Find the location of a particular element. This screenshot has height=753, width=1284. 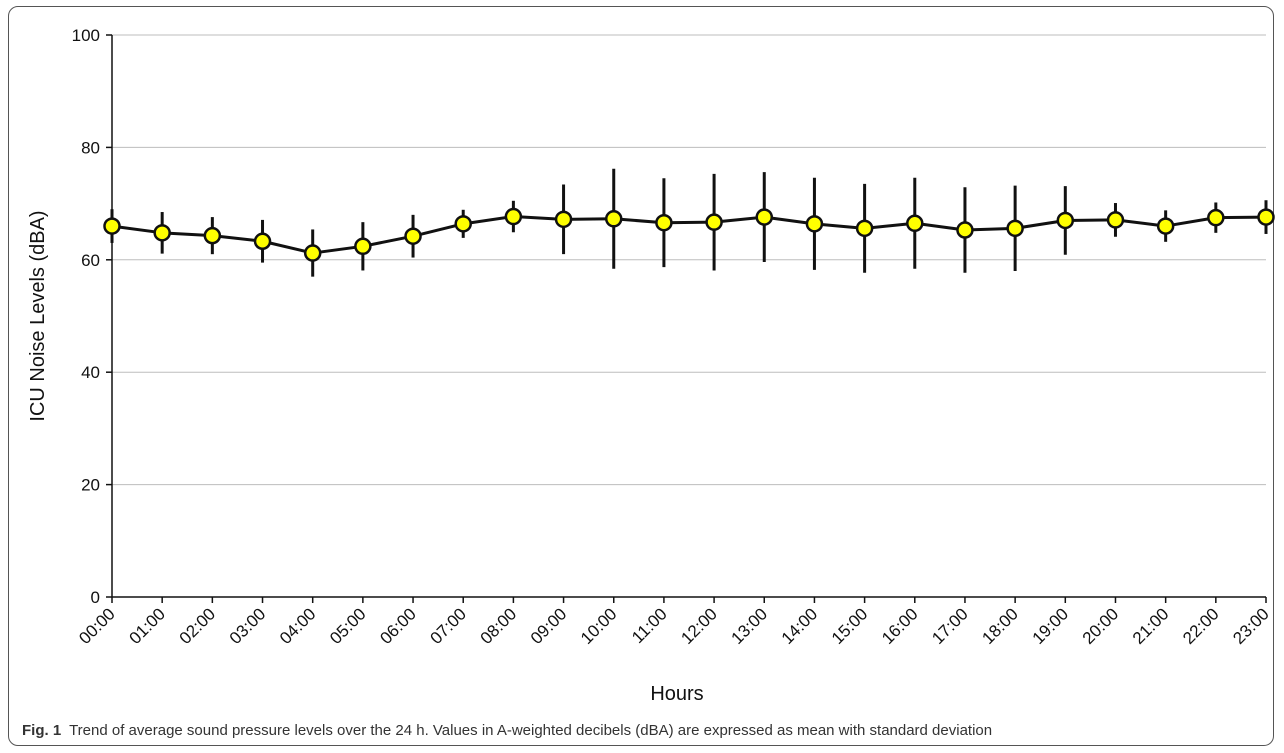

x-tick-label-16: 16:00 is located at coordinates (900, 626).